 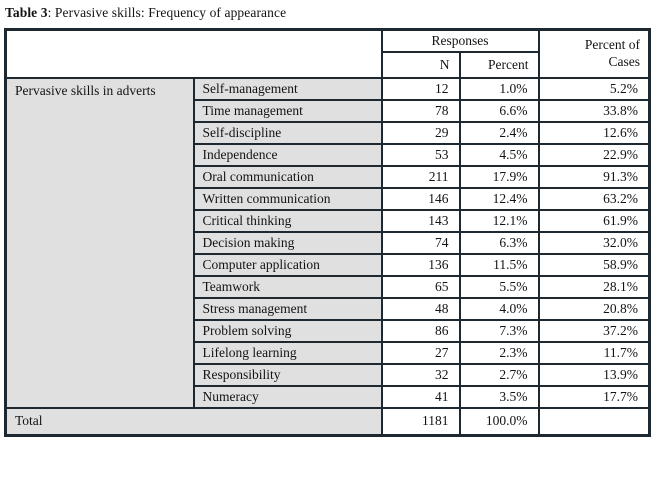 I want to click on table-row: Responsibility 32 2.7% 13.9%, so click(x=328, y=374).